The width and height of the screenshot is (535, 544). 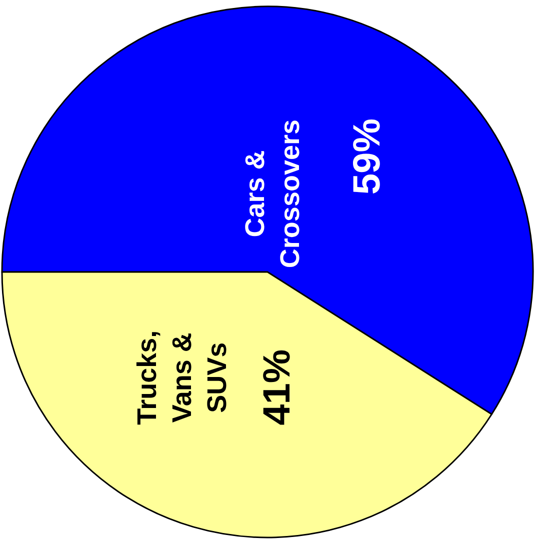 I want to click on data-label: 41%, so click(x=277, y=387).